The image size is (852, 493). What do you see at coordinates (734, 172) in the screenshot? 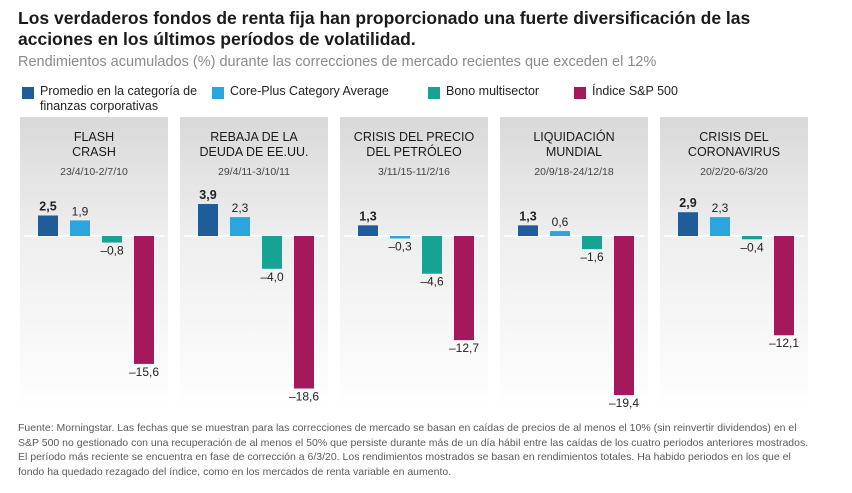
I see `panel-dates: 20/2/20-6/3/20` at bounding box center [734, 172].